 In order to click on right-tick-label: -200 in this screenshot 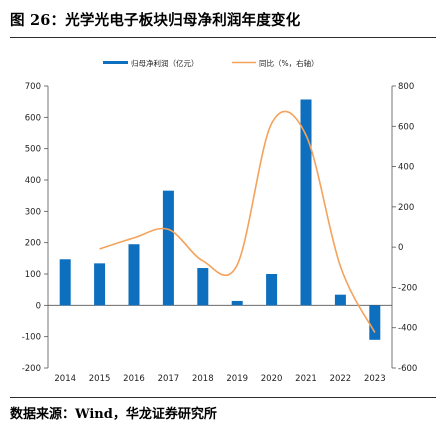, I will do `click(407, 288)`.